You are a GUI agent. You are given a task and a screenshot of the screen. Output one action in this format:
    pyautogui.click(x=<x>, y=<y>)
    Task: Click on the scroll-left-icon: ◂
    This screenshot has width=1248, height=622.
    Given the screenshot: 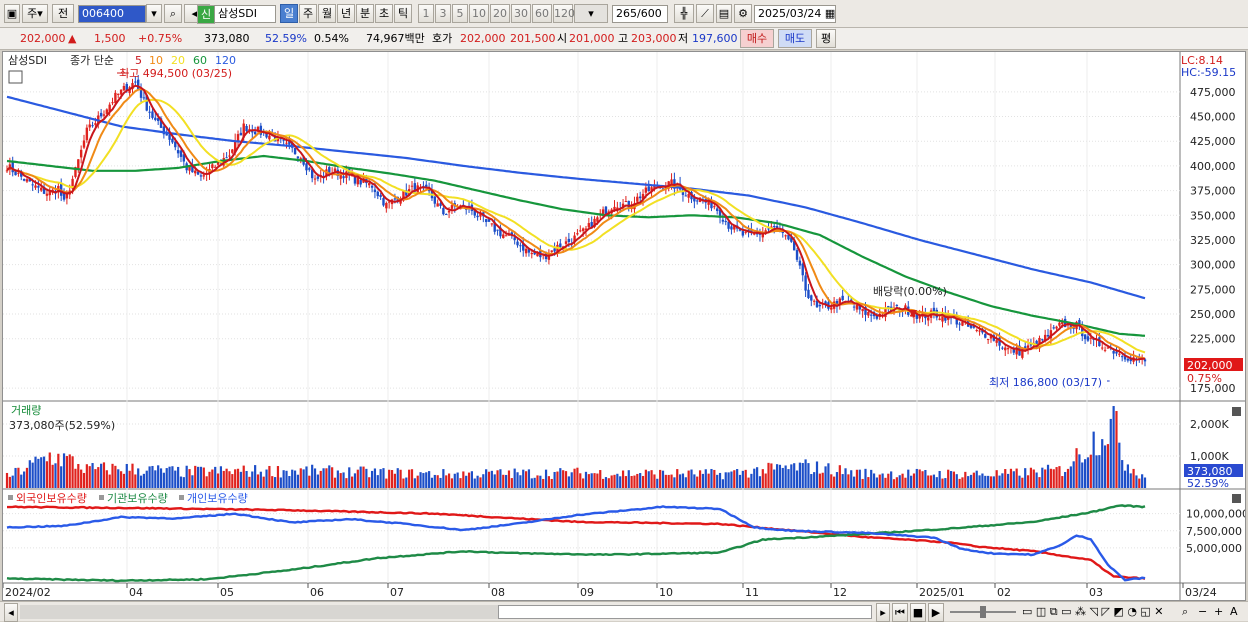 What is the action you would take?
    pyautogui.click(x=11, y=612)
    